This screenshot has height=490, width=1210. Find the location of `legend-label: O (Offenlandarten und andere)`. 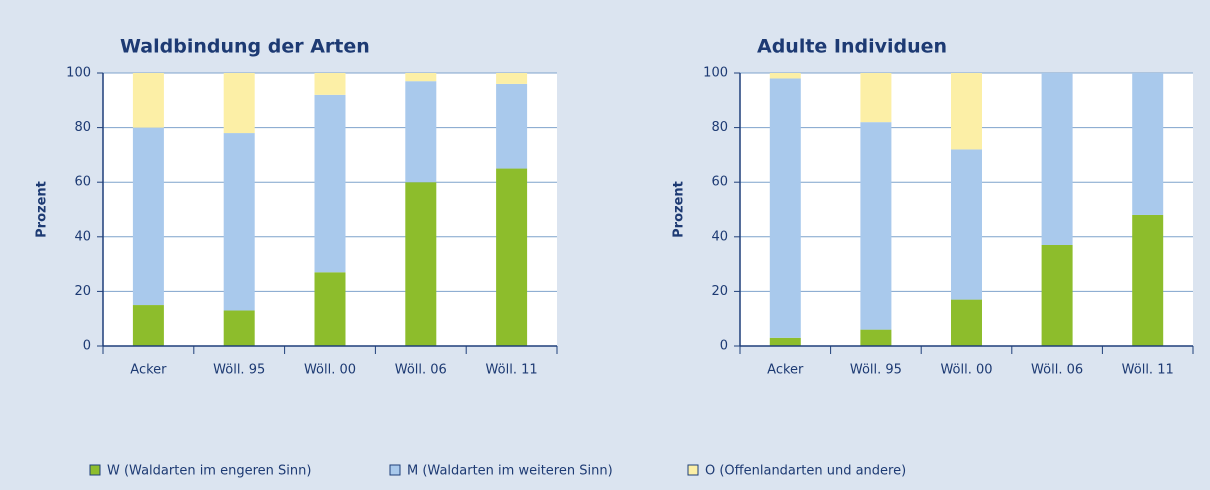

legend-label: O (Offenlandarten und andere) is located at coordinates (805, 471).